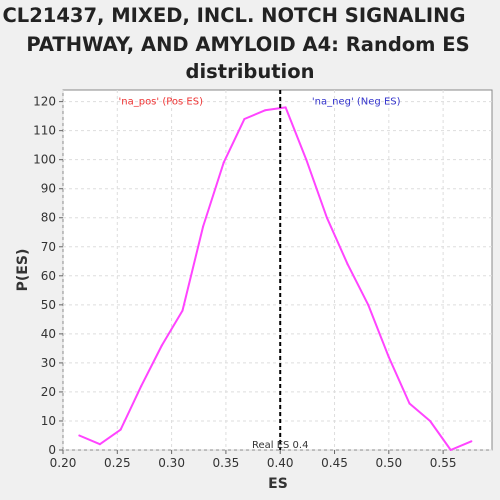 The width and height of the screenshot is (500, 500). What do you see at coordinates (280, 463) in the screenshot?
I see `x-tick-label: 0.40` at bounding box center [280, 463].